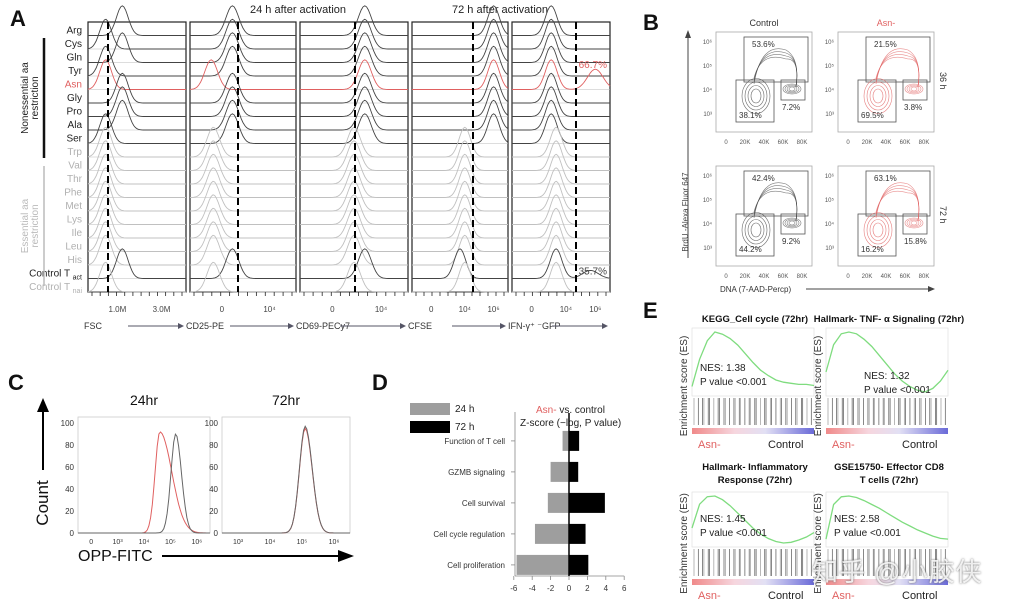 This screenshot has width=1021, height=608. What do you see at coordinates (571, 423) in the screenshot?
I see `panel-d-subtitle: Z-score (−log, P value)` at bounding box center [571, 423].